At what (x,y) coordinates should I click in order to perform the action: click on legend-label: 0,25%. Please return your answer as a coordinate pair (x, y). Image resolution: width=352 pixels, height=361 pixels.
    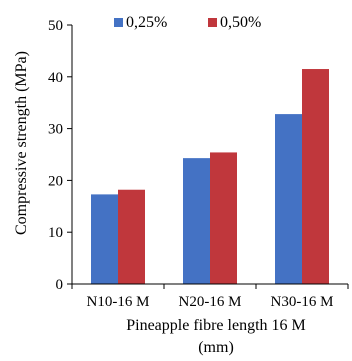
    Looking at the image, I should click on (146, 22).